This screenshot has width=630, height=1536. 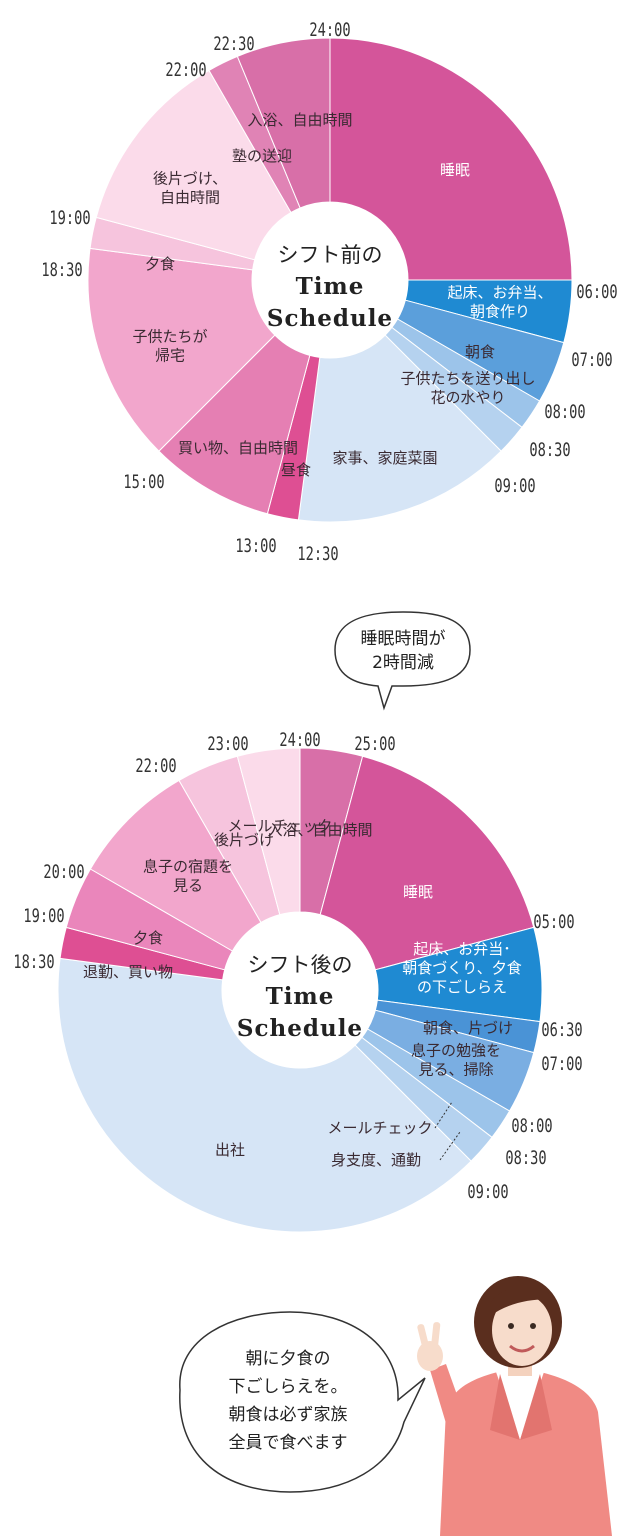 I want to click on segment-label: 買い物、自由時間, so click(x=238, y=448).